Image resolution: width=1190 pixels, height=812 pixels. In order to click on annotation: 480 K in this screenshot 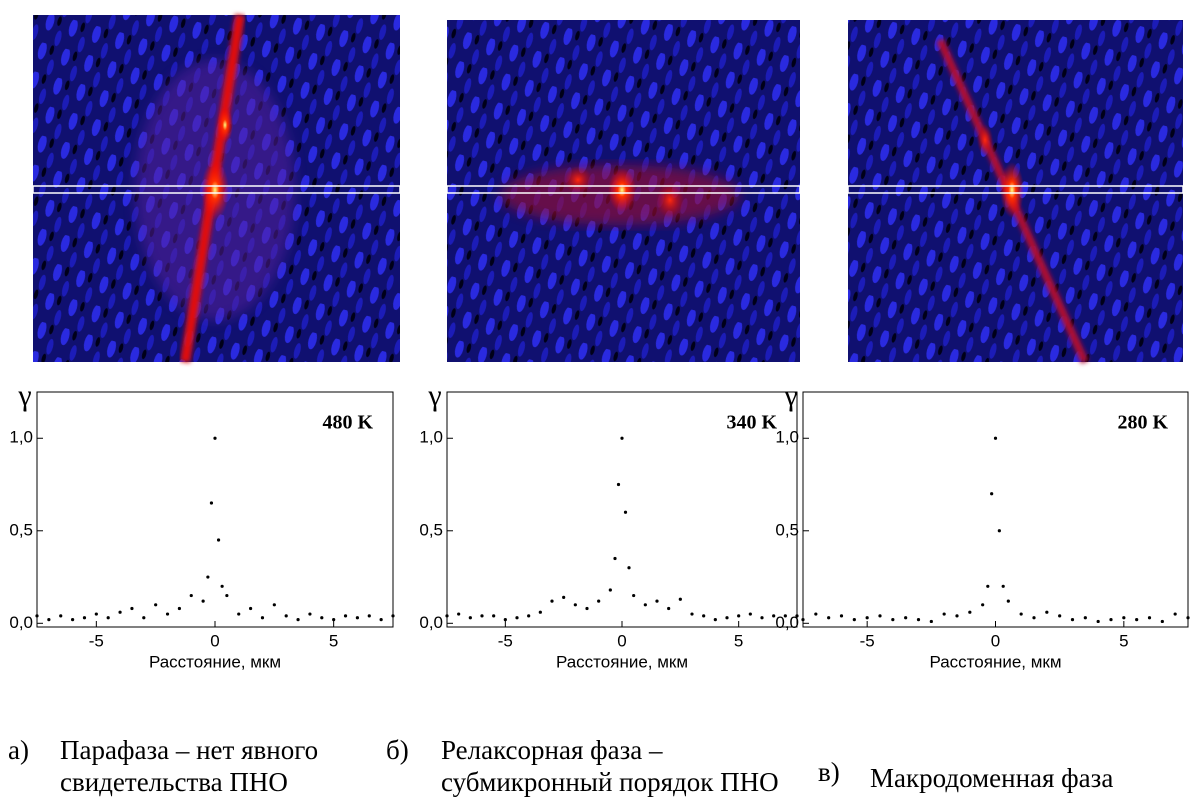, I will do `click(347, 423)`.